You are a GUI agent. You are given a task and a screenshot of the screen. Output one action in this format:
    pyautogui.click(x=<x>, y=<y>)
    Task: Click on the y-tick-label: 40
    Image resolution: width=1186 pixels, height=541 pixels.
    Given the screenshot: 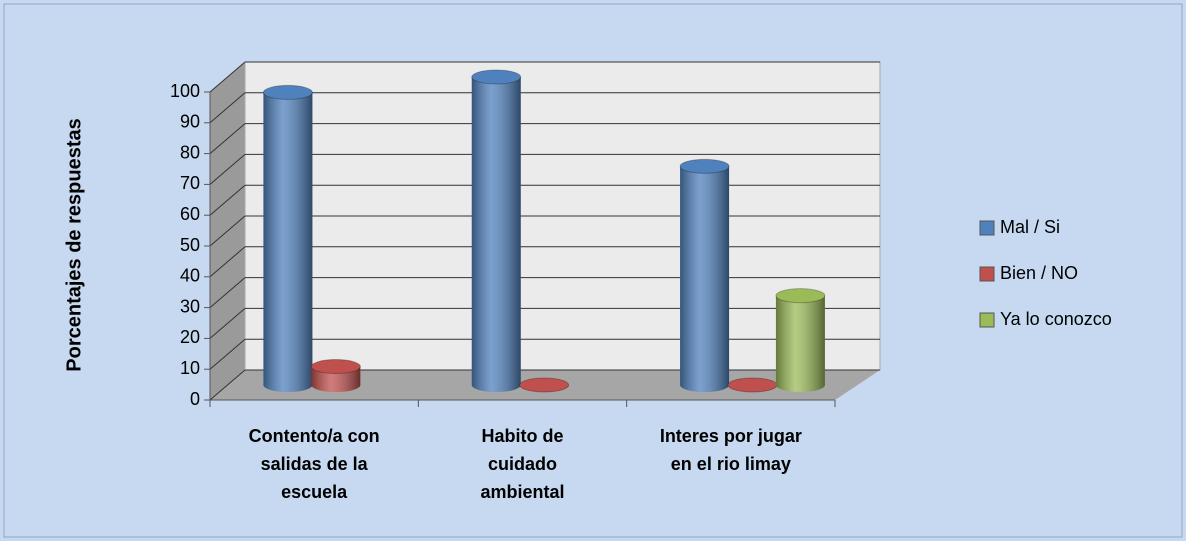 What is the action you would take?
    pyautogui.click(x=190, y=276)
    